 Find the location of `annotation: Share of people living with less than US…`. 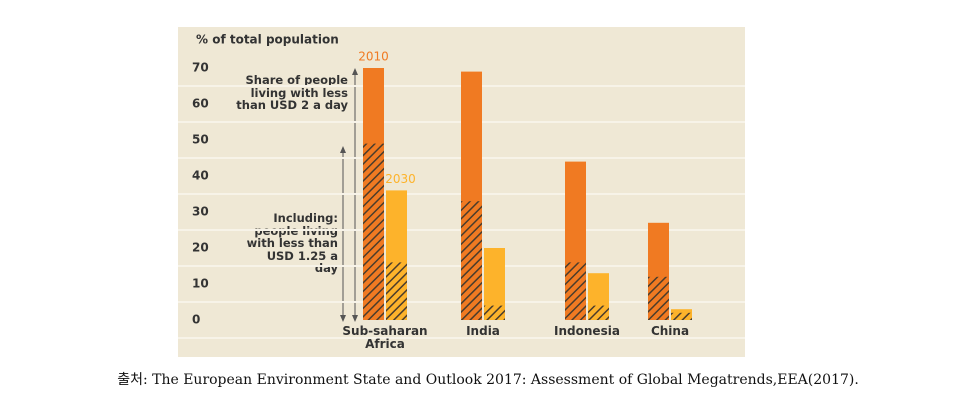

annotation: Share of people living with less than US… is located at coordinates (292, 93).